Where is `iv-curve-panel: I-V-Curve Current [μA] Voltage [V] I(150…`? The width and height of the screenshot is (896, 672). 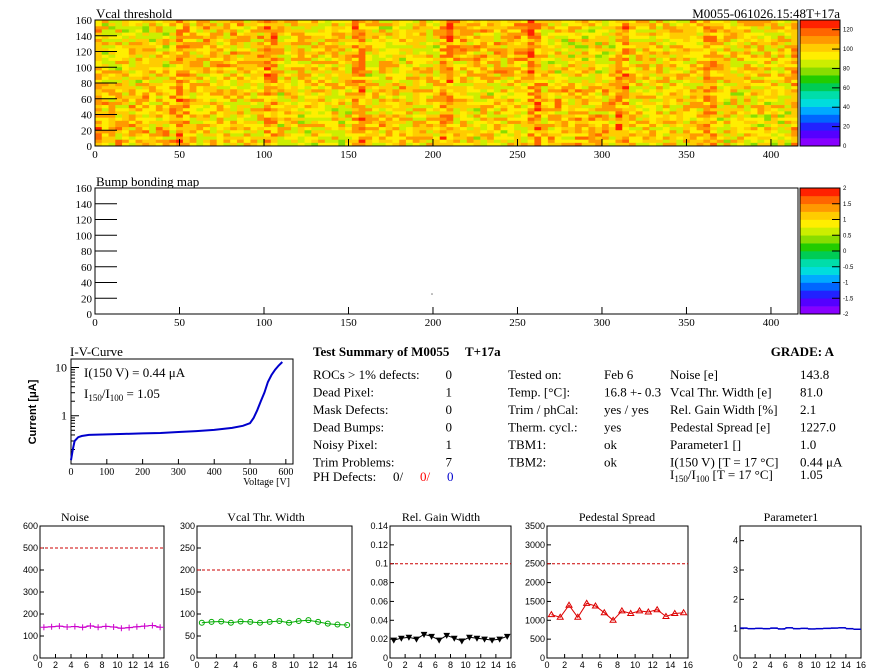 iv-curve-panel: I-V-Curve Current [μA] Voltage [V] I(150… is located at coordinates (160, 416).